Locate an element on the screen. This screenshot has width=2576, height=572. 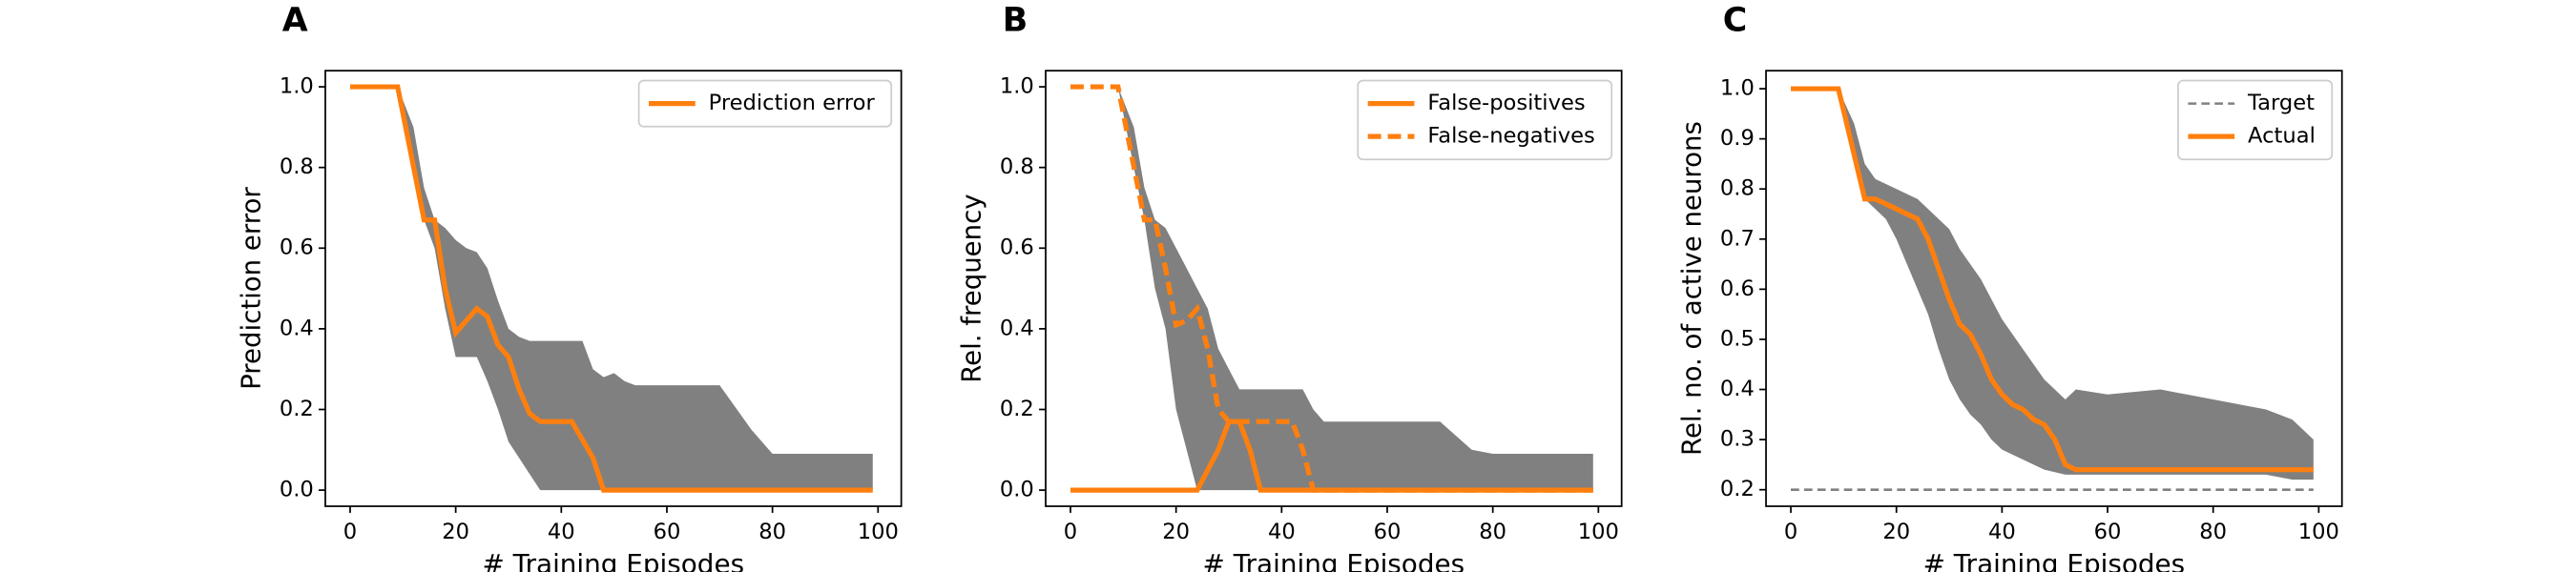
legend-label: Prediction error is located at coordinates (792, 103).